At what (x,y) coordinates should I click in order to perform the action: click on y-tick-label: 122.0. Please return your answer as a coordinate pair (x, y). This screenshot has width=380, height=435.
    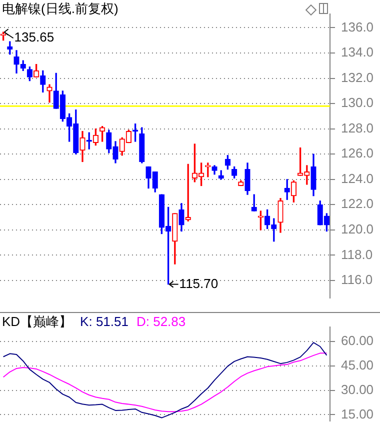
    Looking at the image, I should click on (357, 204).